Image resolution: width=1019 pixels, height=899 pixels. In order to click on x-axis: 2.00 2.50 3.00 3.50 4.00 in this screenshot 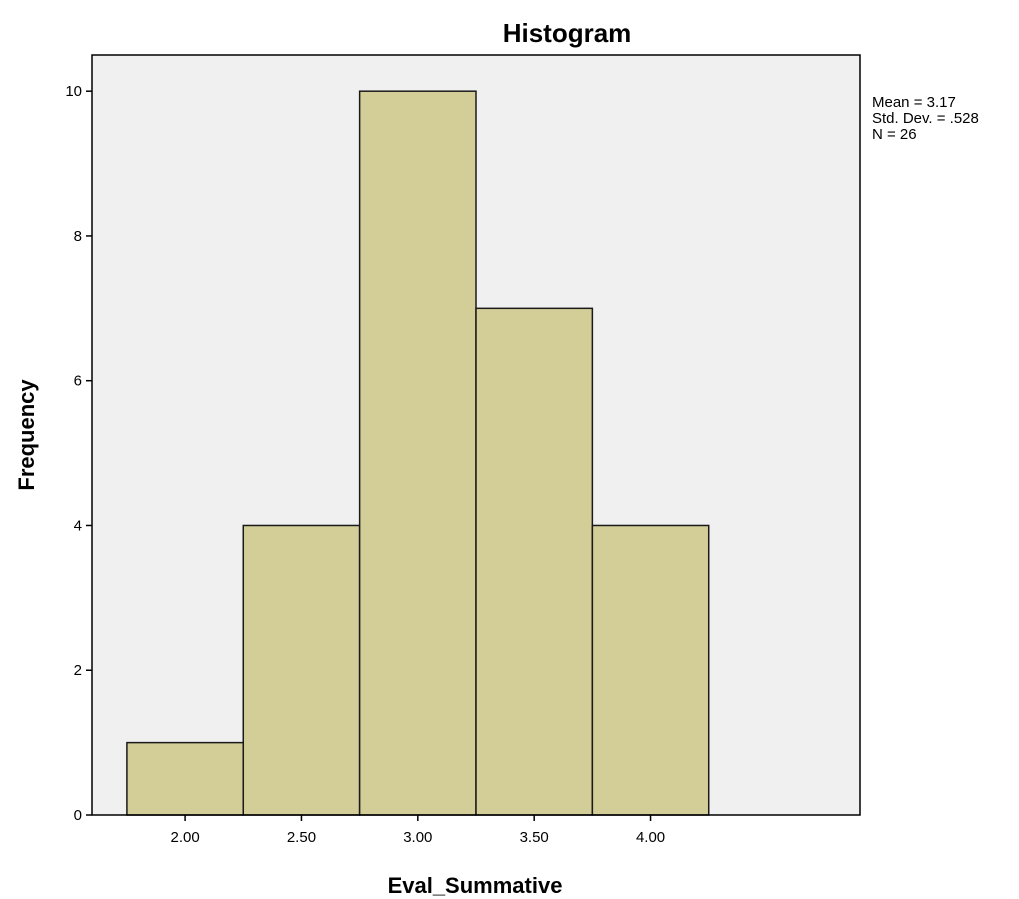, I will do `click(417, 830)`.